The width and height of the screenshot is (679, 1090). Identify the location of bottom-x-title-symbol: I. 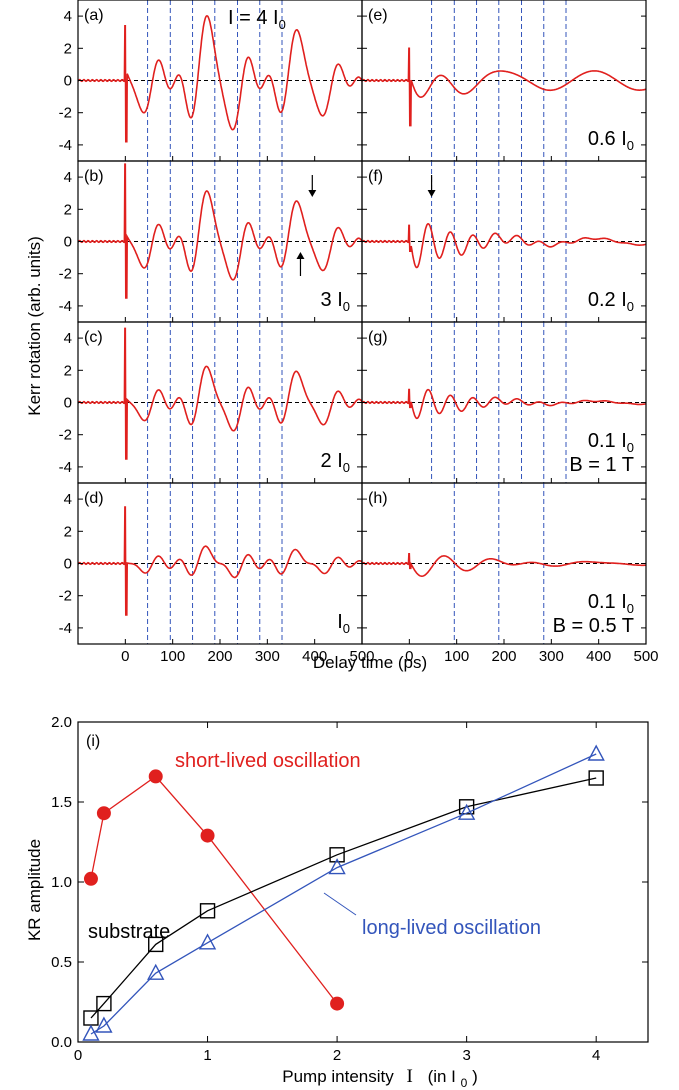
(410, 1076).